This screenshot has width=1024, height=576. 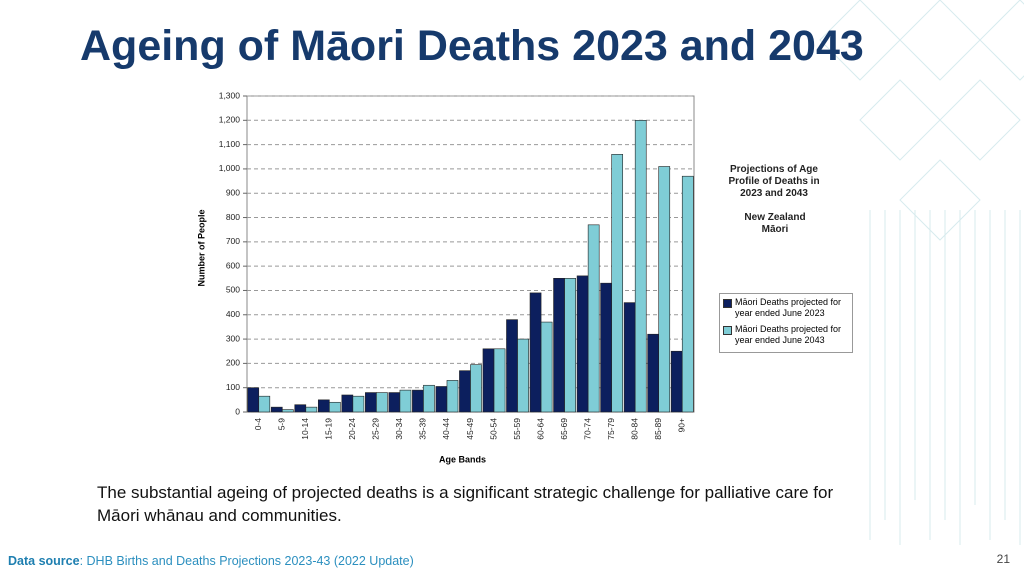 What do you see at coordinates (233, 192) in the screenshot?
I see `y-tick-label: 900` at bounding box center [233, 192].